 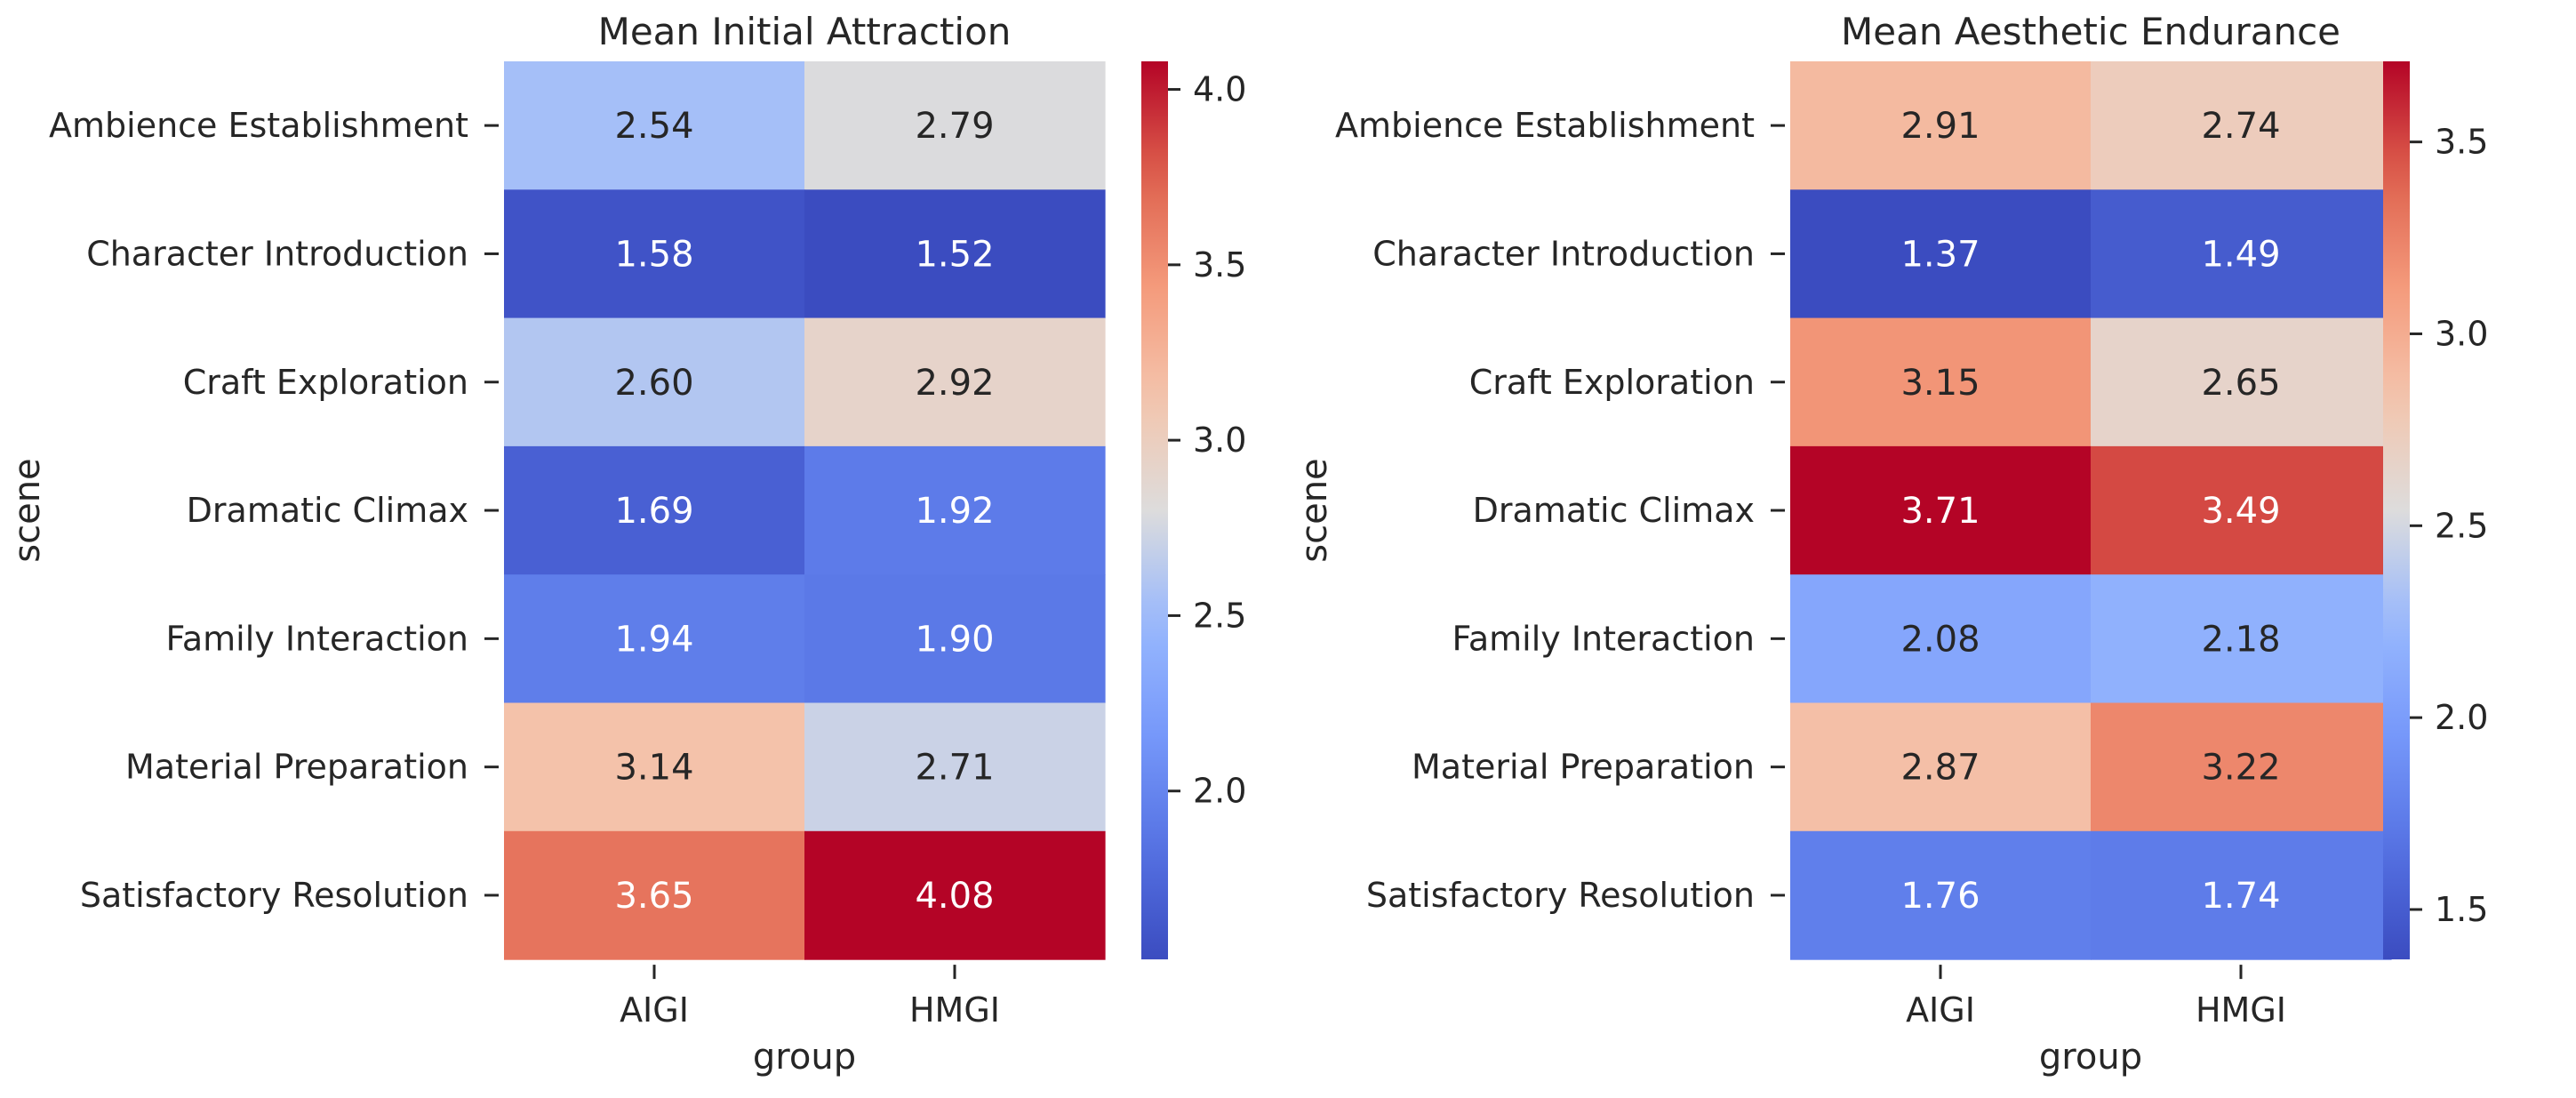 I want to click on cell-value-label: 1.92, so click(x=954, y=511).